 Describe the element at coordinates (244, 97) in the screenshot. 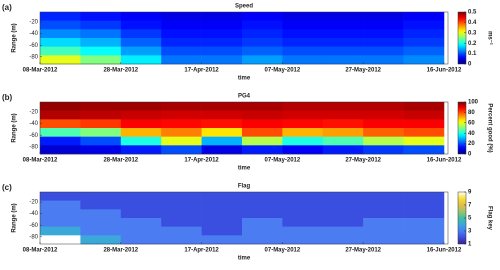

I see `panel-title: PG4` at that location.